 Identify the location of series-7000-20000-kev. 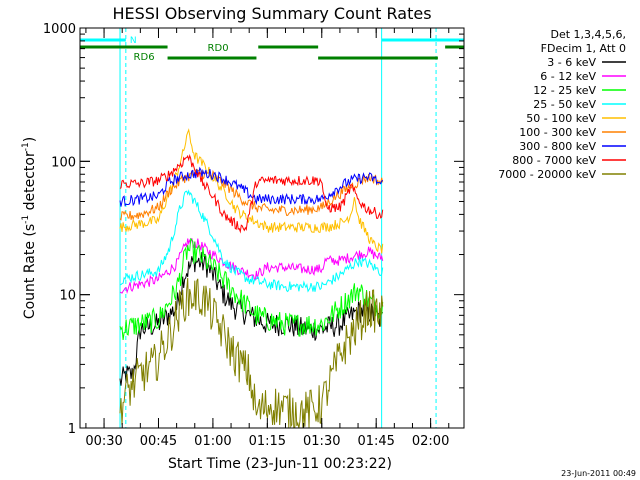
(251, 353).